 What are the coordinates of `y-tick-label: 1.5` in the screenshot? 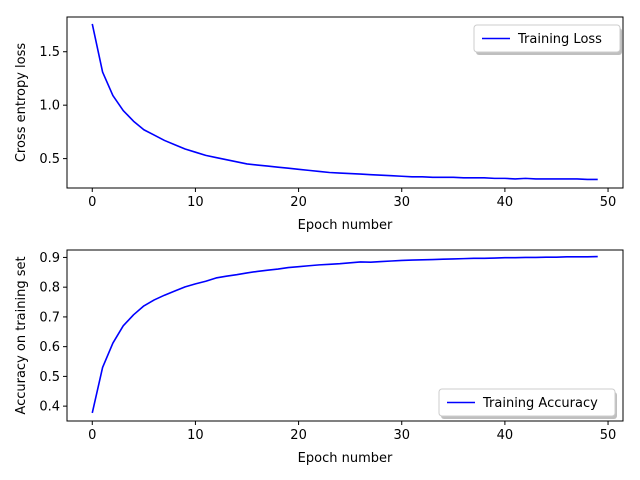 It's located at (49, 52).